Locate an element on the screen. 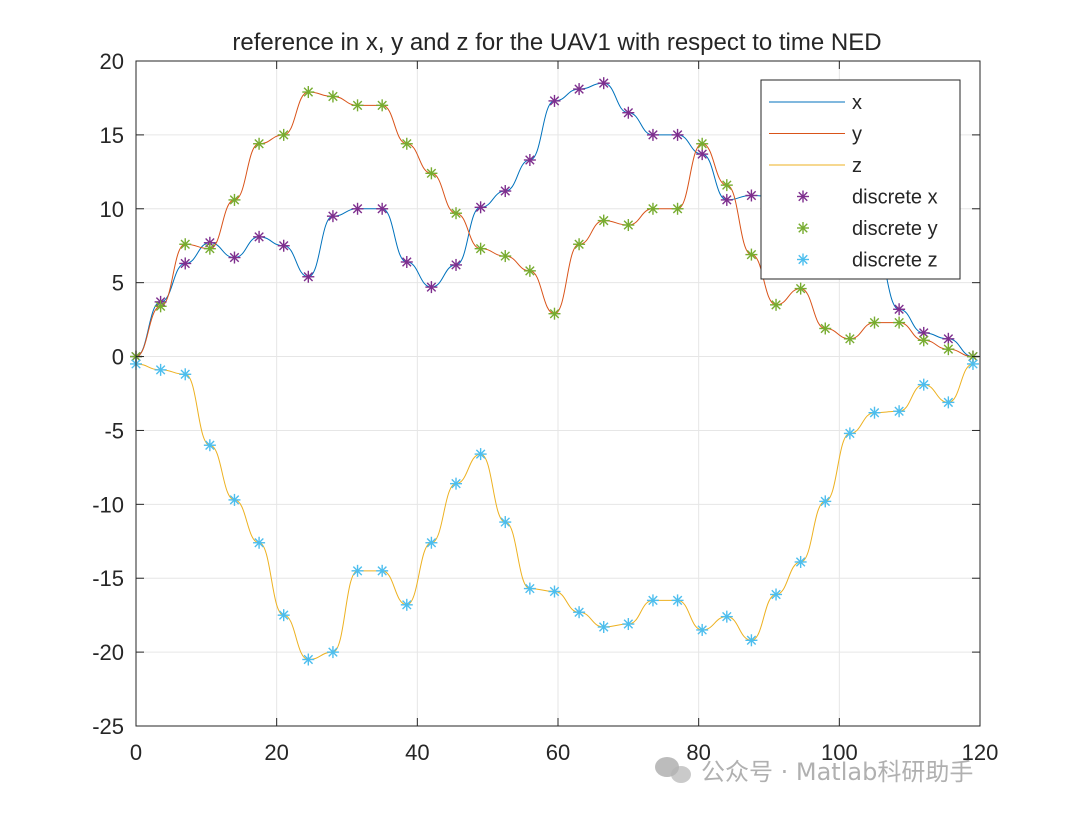 The image size is (1080, 814). legend-box is located at coordinates (860, 179).